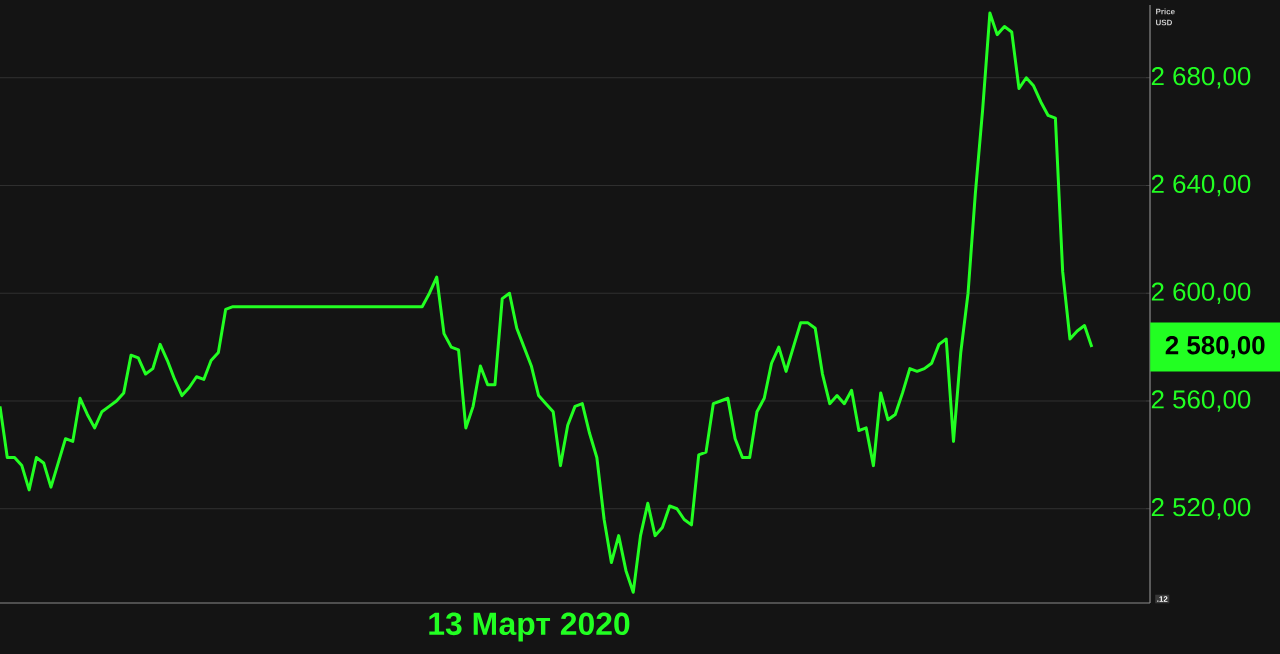  Describe the element at coordinates (529, 627) in the screenshot. I see `x-axis-title: 13 Март 2020` at that location.